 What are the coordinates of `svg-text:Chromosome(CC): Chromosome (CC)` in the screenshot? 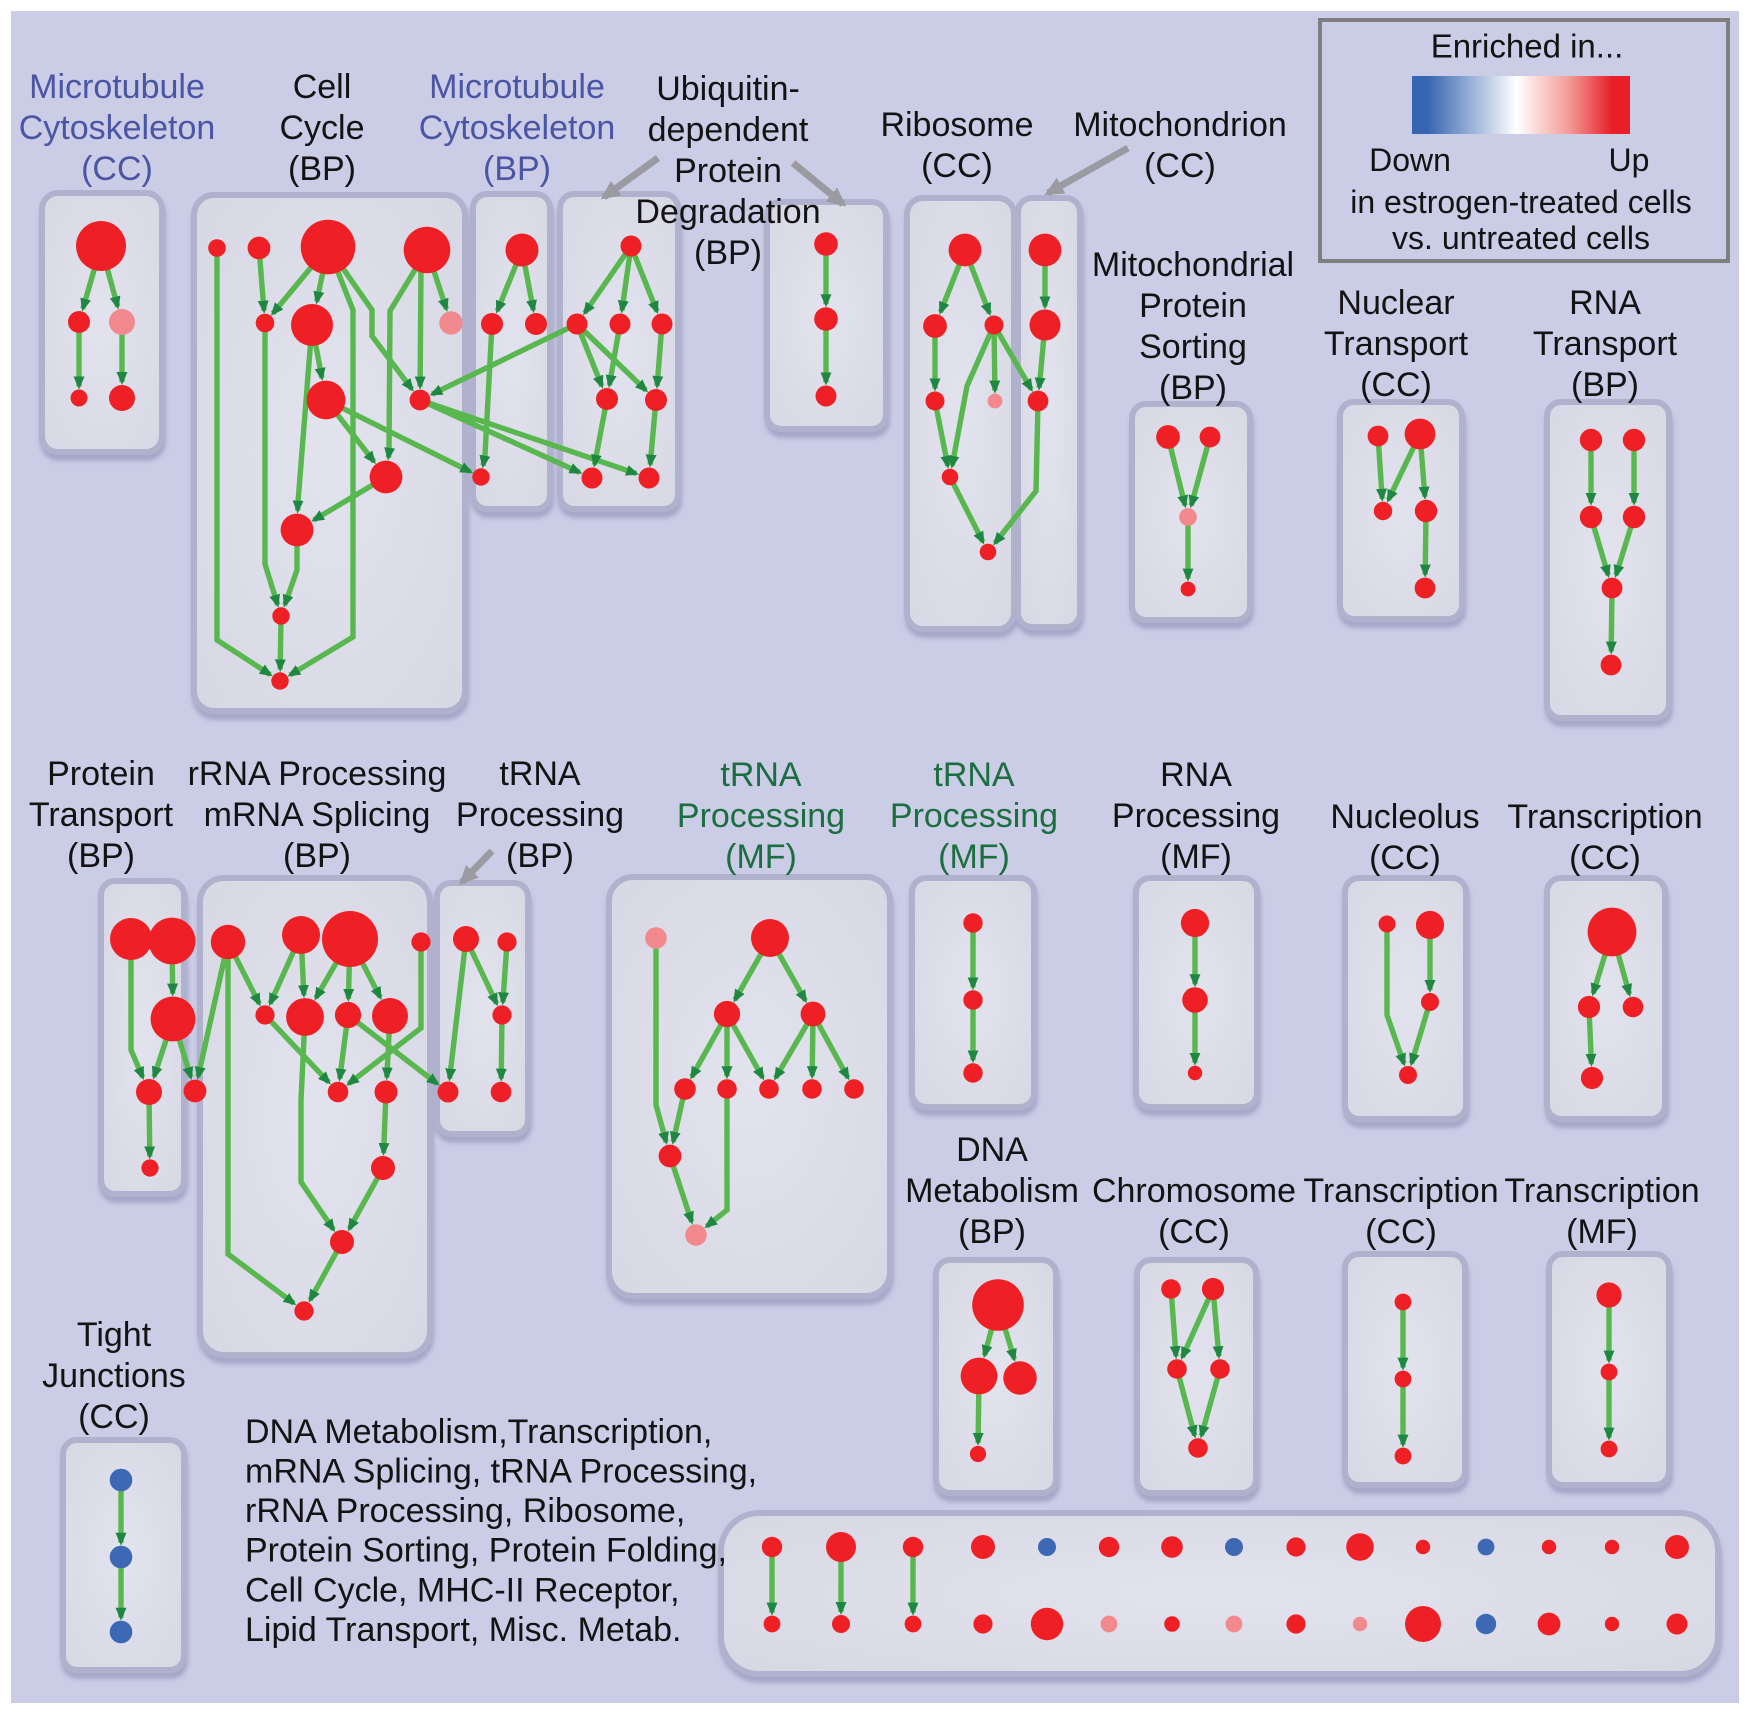 It's located at (1194, 1211).